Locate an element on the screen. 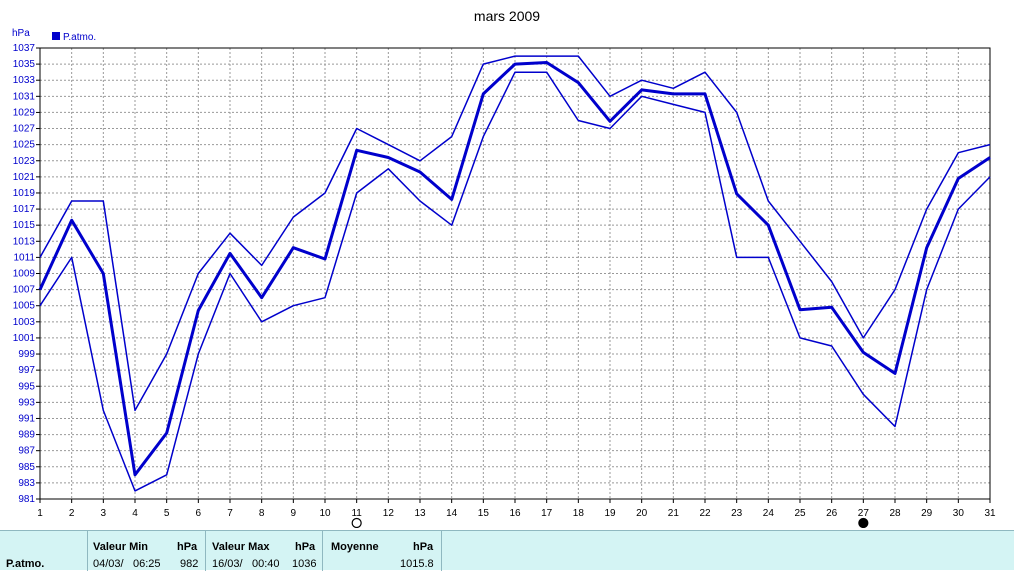 This screenshot has height=571, width=1014. x-tick-label: 31 is located at coordinates (990, 513).